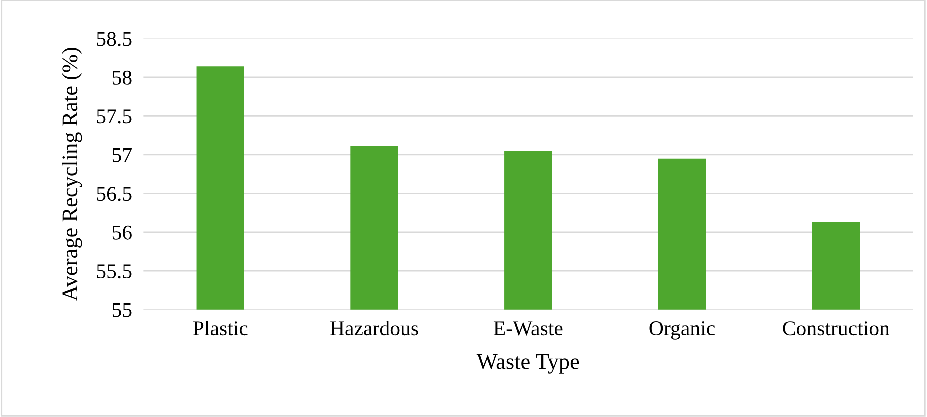 The image size is (927, 417). What do you see at coordinates (122, 155) in the screenshot?
I see `y-tick-label: 57` at bounding box center [122, 155].